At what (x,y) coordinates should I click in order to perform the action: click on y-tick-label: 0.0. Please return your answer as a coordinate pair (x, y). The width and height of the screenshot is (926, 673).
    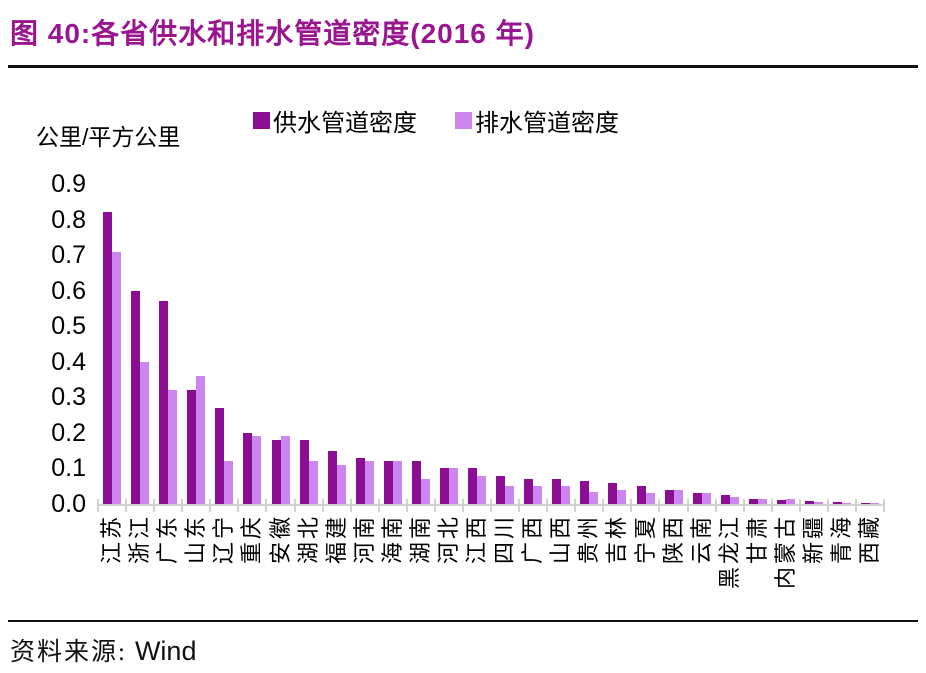
    Looking at the image, I should click on (68, 504).